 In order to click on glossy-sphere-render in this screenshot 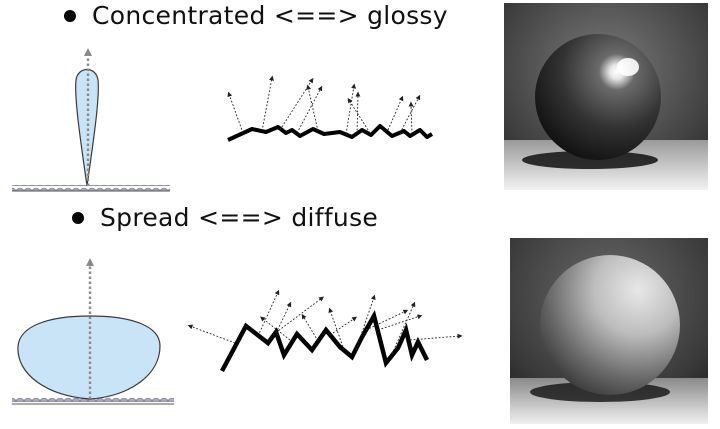, I will do `click(606, 96)`.